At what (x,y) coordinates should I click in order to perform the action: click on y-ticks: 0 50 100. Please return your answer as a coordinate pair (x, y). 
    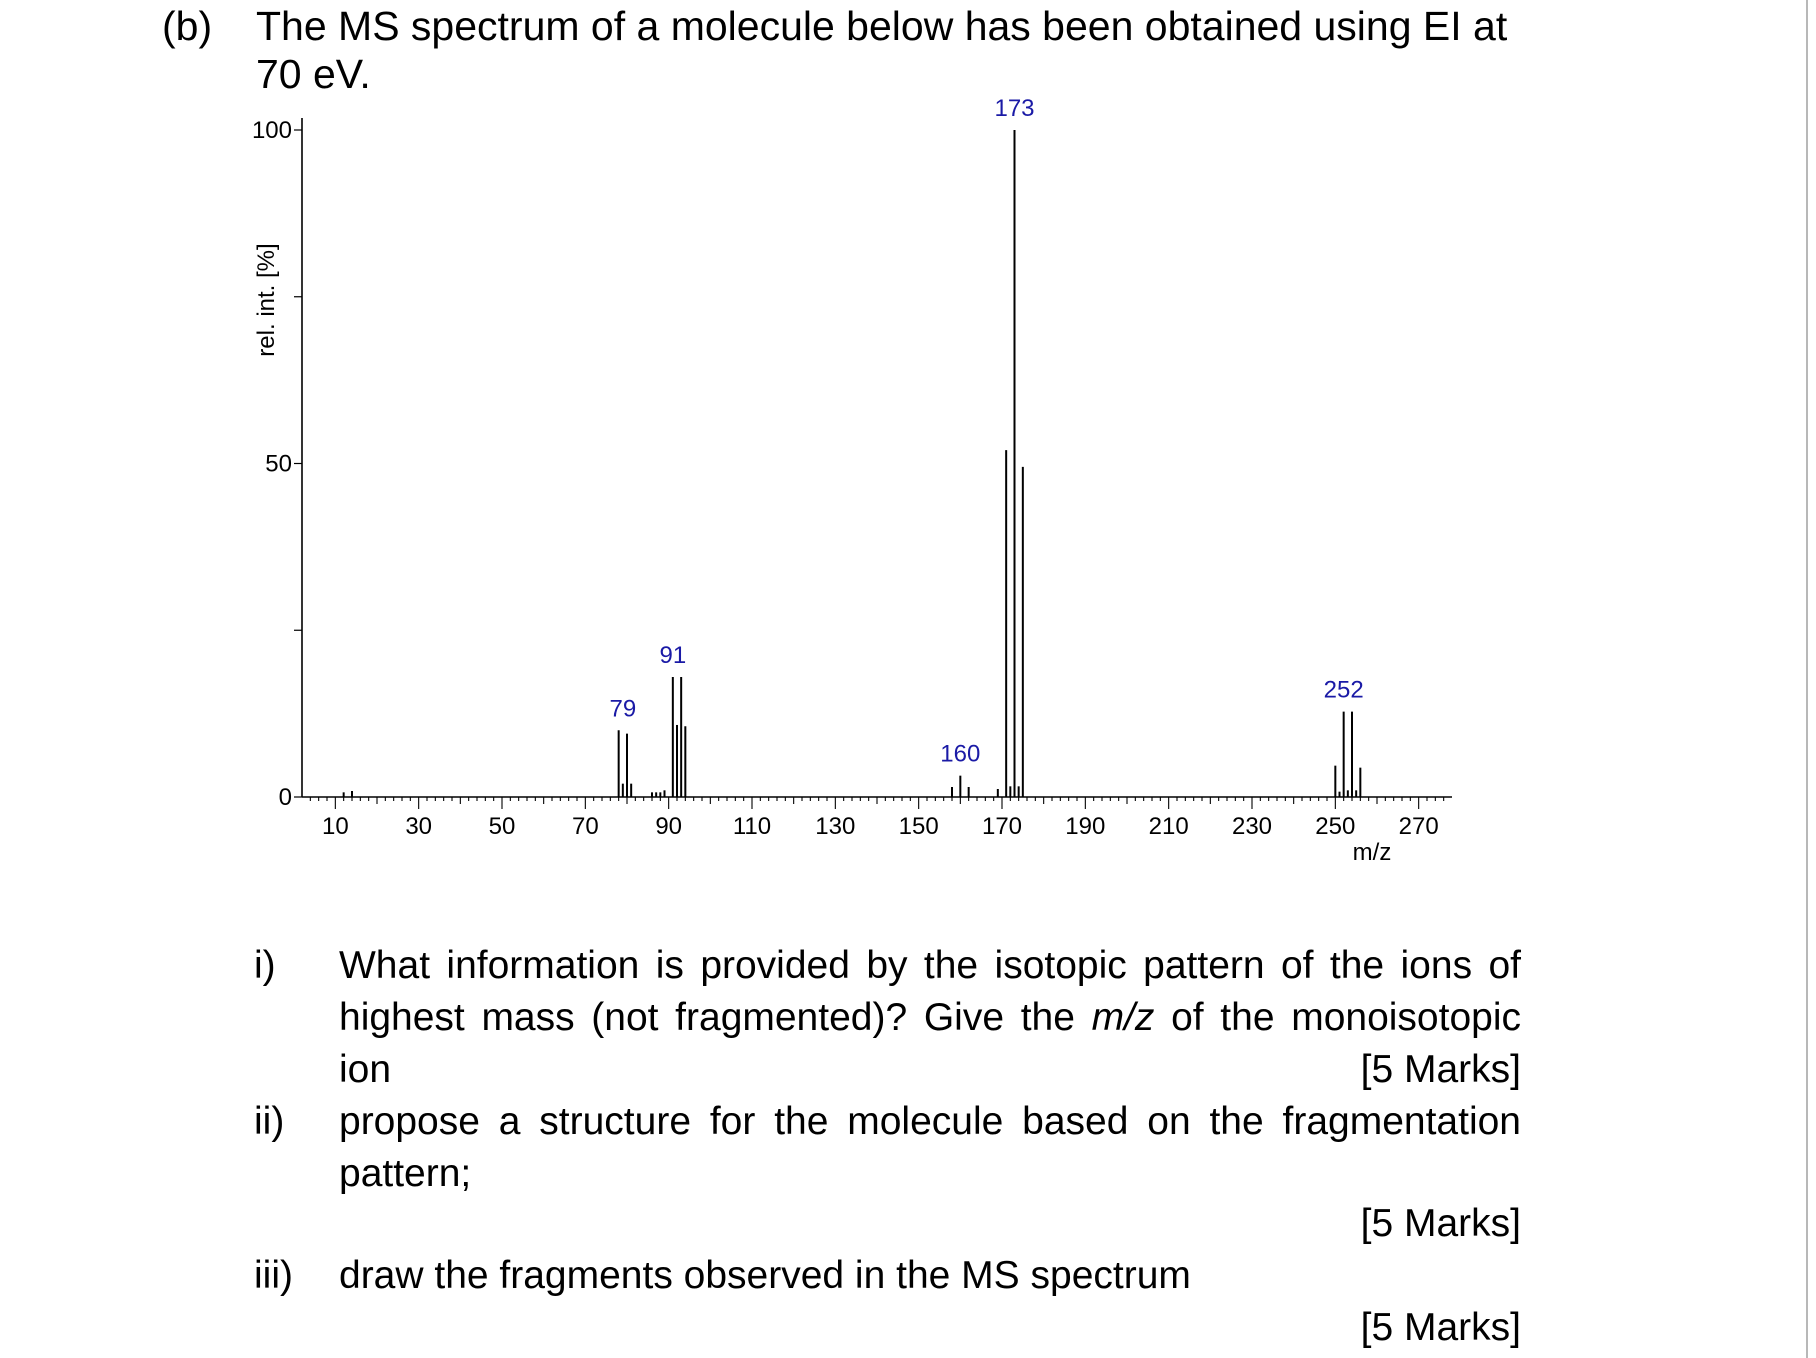
    Looking at the image, I should click on (277, 464).